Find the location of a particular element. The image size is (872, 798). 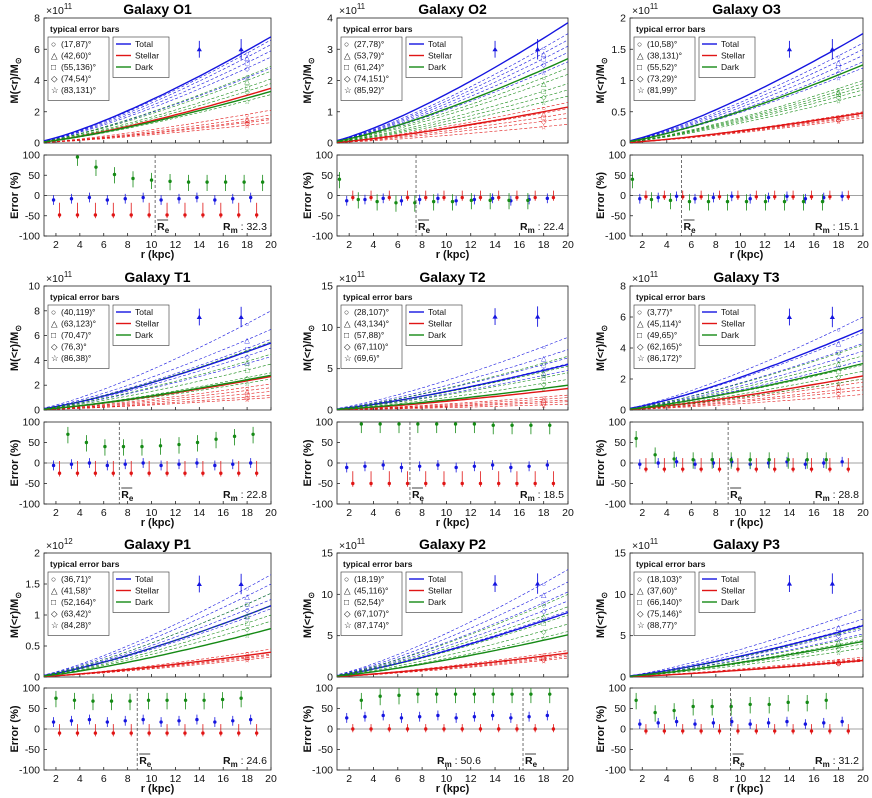

xtick-label: 16 is located at coordinates (223, 245).